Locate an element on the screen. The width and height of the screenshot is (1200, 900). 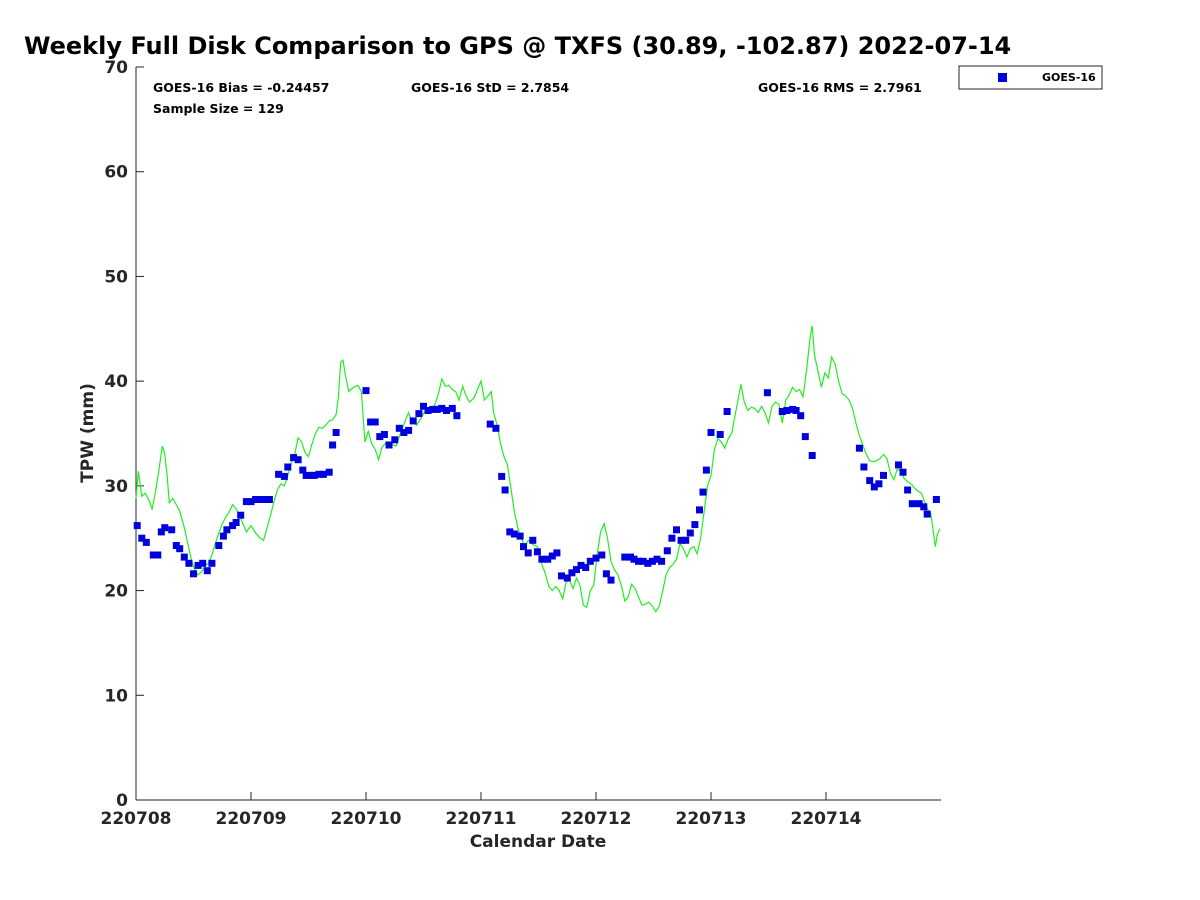
legend-box is located at coordinates (1030, 77).